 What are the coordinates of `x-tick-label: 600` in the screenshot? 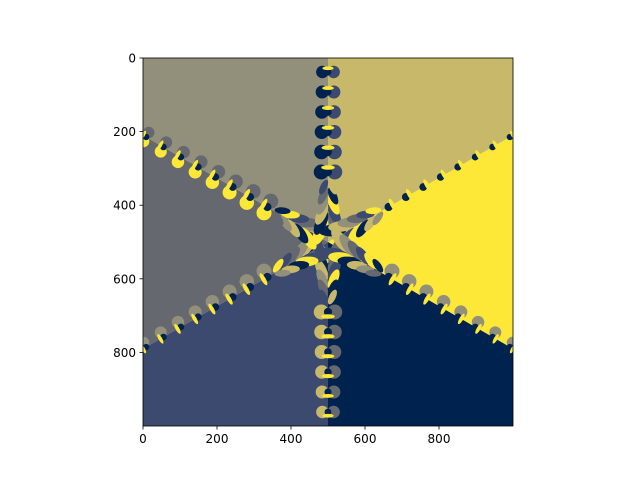 It's located at (365, 439).